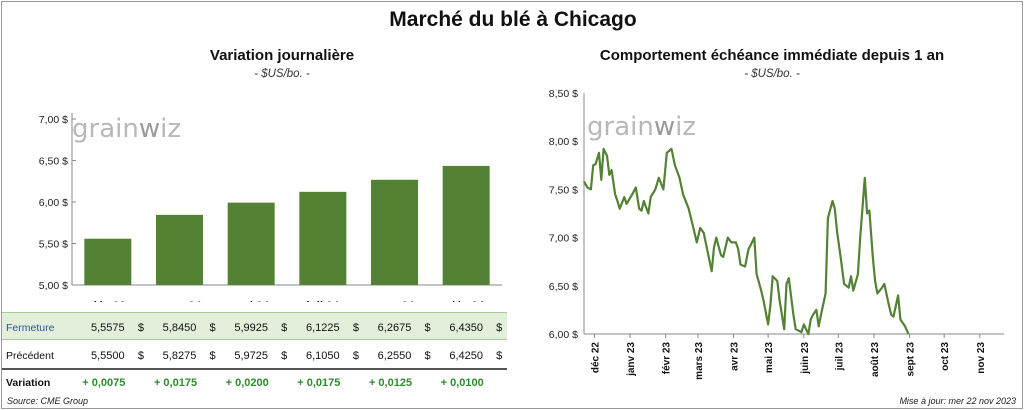  I want to click on table-cell: 5,5575, so click(108, 328).